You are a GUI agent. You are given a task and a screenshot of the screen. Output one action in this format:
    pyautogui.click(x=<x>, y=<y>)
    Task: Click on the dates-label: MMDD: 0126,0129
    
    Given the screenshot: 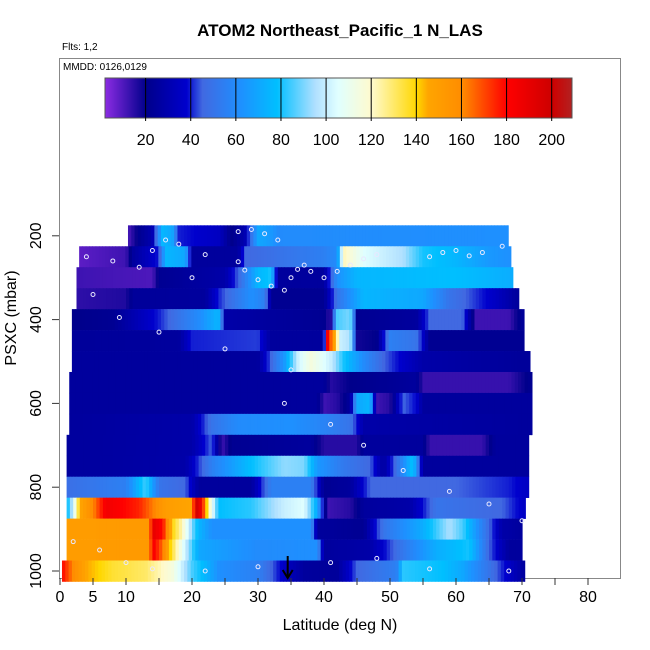 What is the action you would take?
    pyautogui.click(x=105, y=67)
    